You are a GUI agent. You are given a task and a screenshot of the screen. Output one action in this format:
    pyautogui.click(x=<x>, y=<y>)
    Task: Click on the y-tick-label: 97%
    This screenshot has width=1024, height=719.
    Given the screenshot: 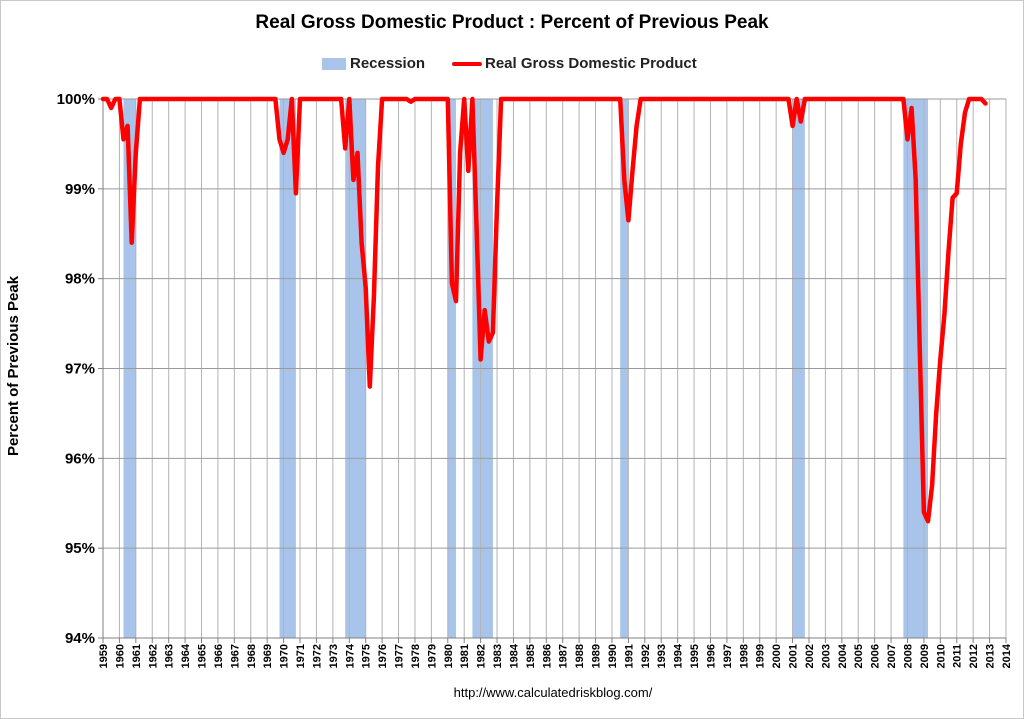 What is the action you would take?
    pyautogui.click(x=80, y=369)
    